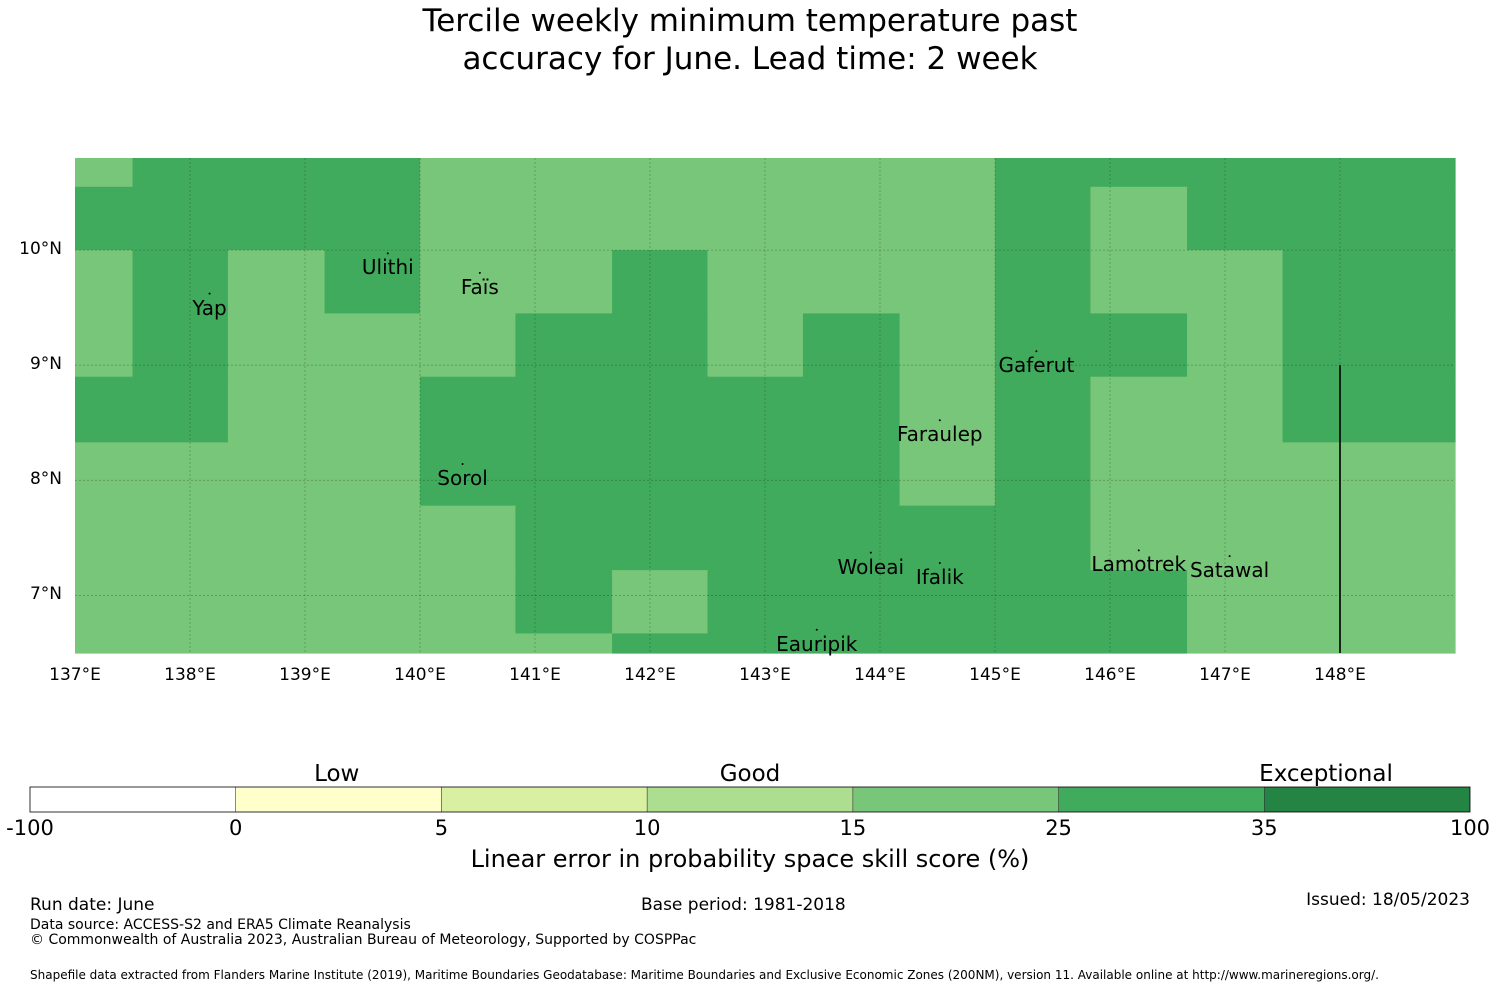  I want to click on title-line-1: Tercile weekly minimum temperature past, so click(750, 21).